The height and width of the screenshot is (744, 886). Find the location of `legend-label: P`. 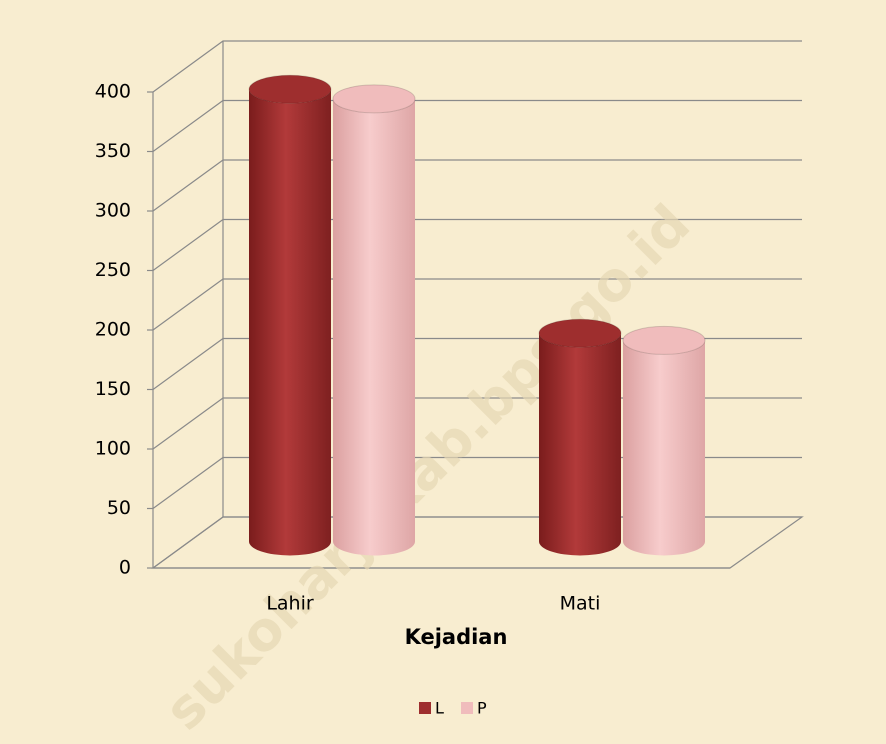

legend-label: P is located at coordinates (482, 708).